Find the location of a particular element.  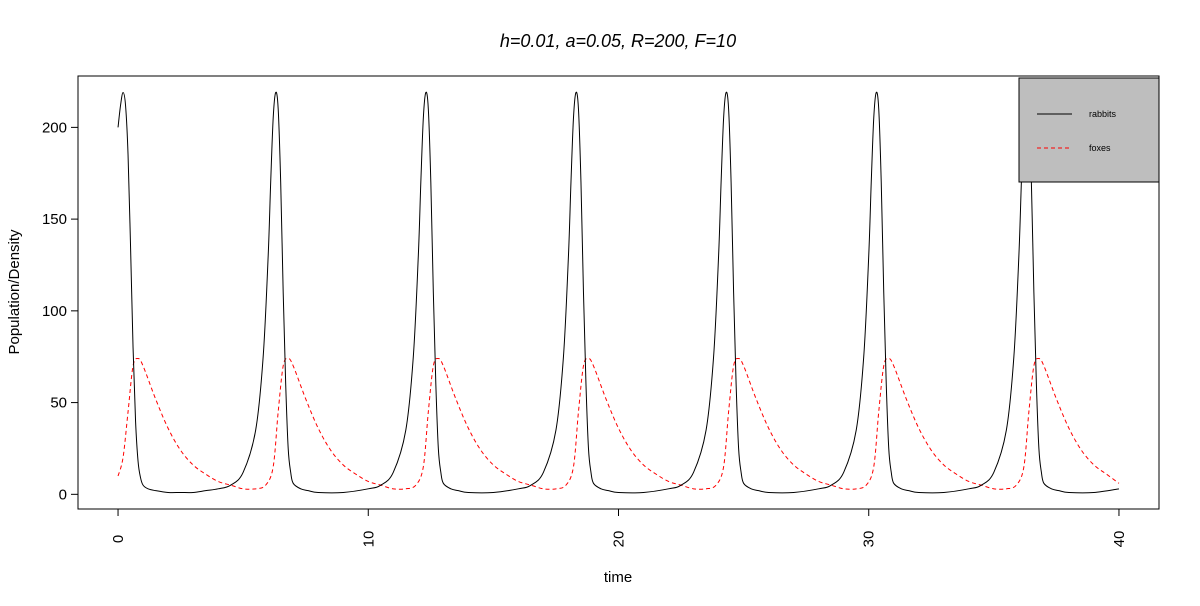

x-tick-label: 10 is located at coordinates (368, 539).